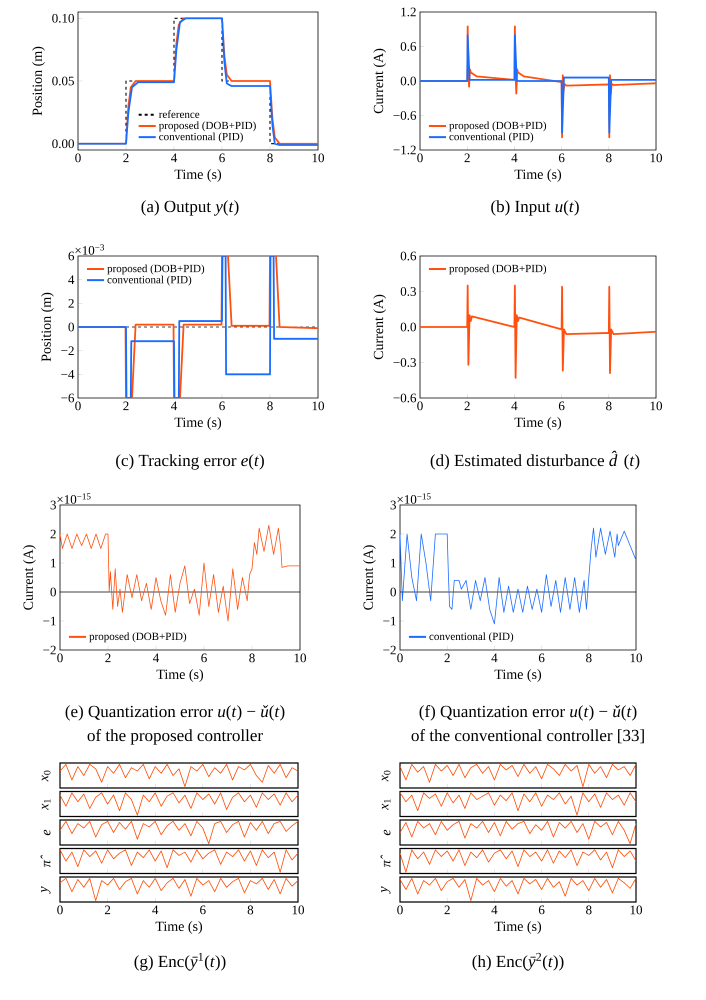  Describe the element at coordinates (180, 961) in the screenshot. I see `text: (g) Enc(ȳ$^{1}$(t))` at that location.